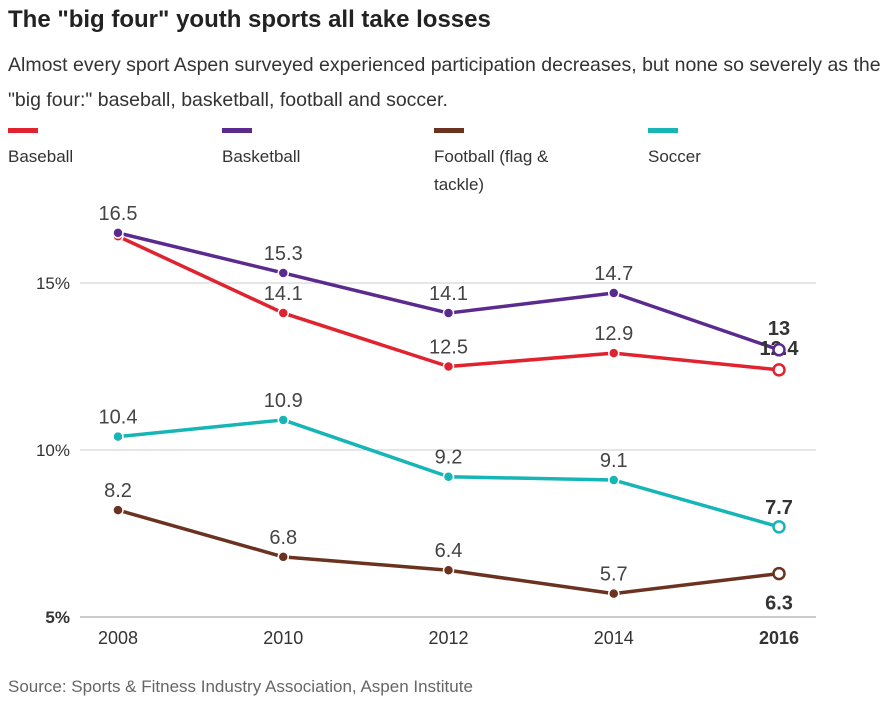  I want to click on legend-label: Football (flag & tackle), so click(491, 170).